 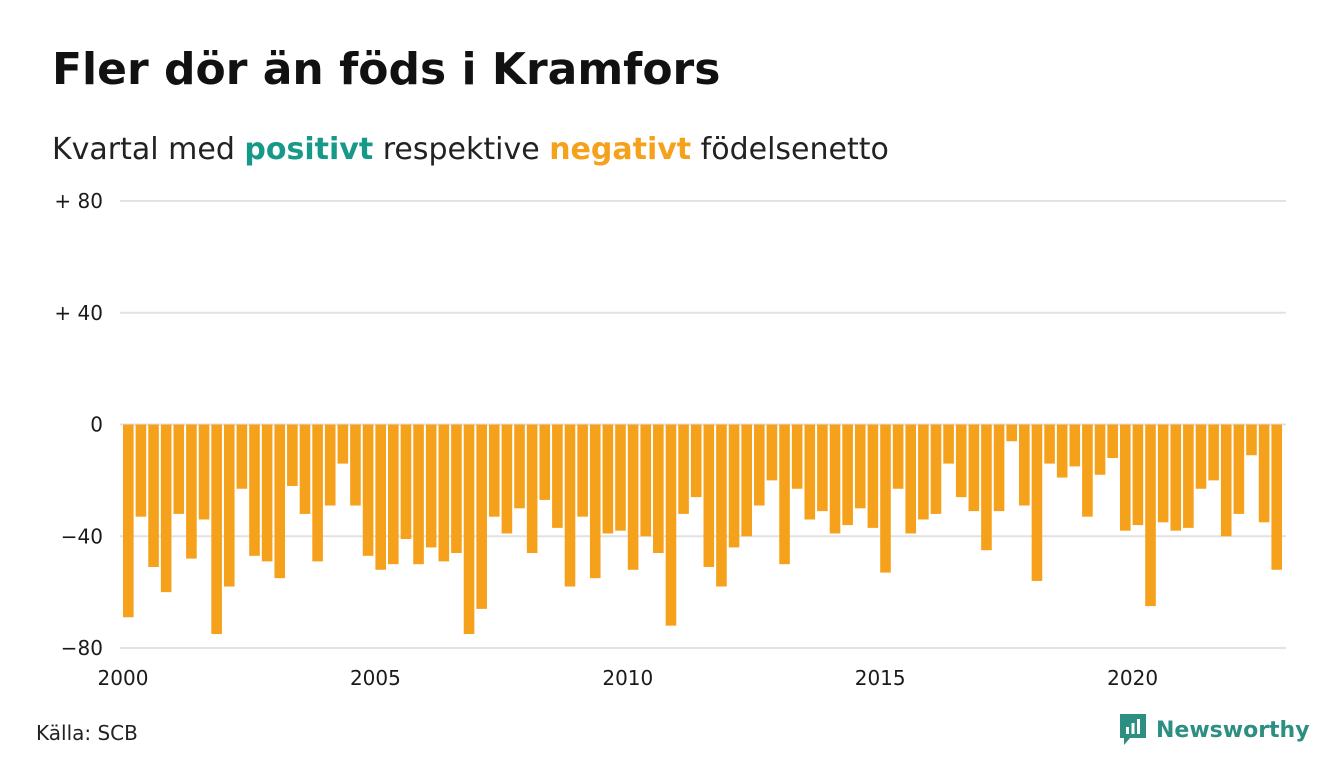 I want to click on subtitle-text-3: födelsenetto, so click(x=790, y=149).